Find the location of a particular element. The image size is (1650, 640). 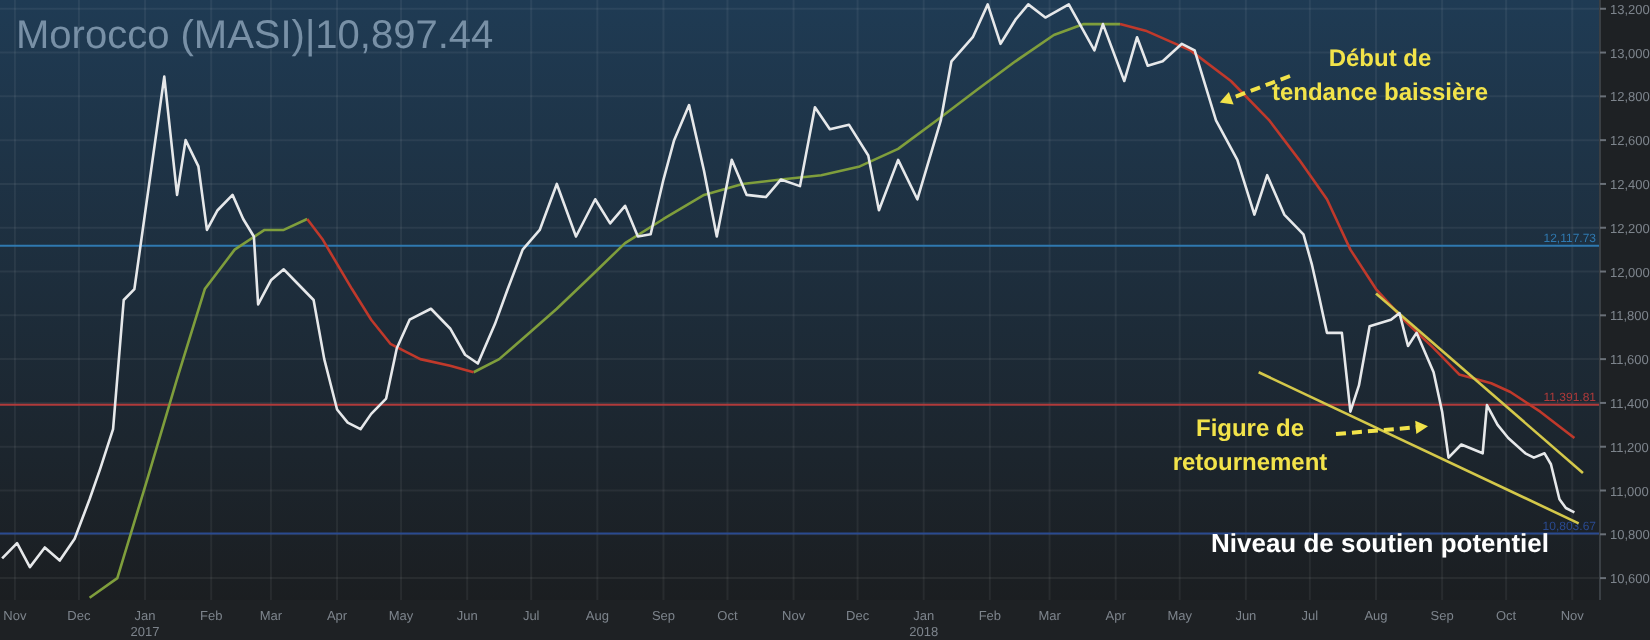

annotation: Figure de retournement is located at coordinates (1250, 445).